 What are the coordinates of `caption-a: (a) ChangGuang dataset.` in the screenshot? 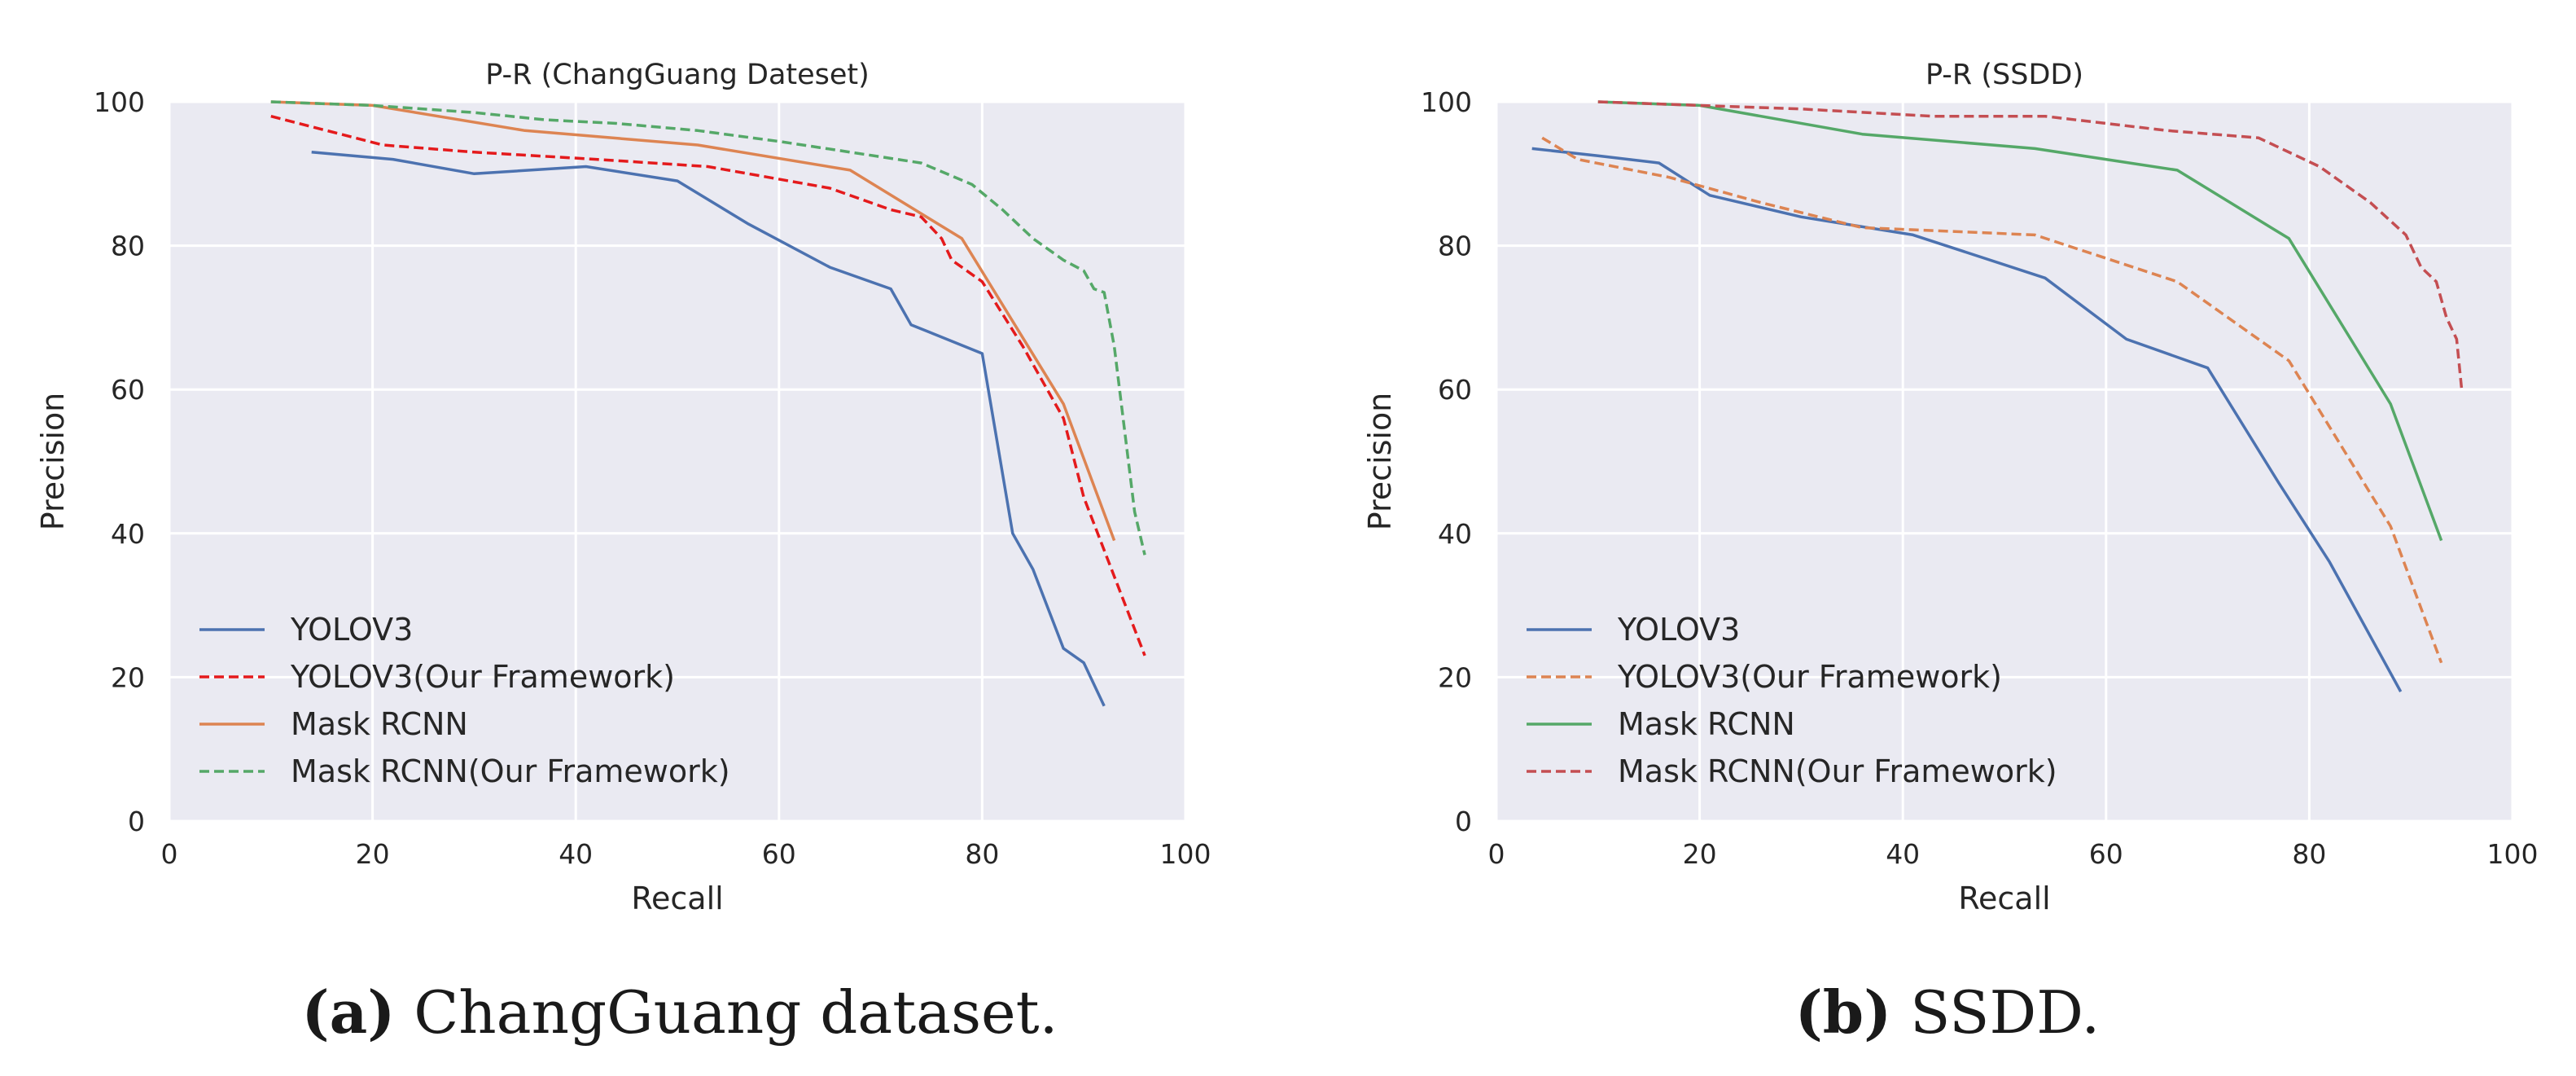 It's located at (680, 1012).